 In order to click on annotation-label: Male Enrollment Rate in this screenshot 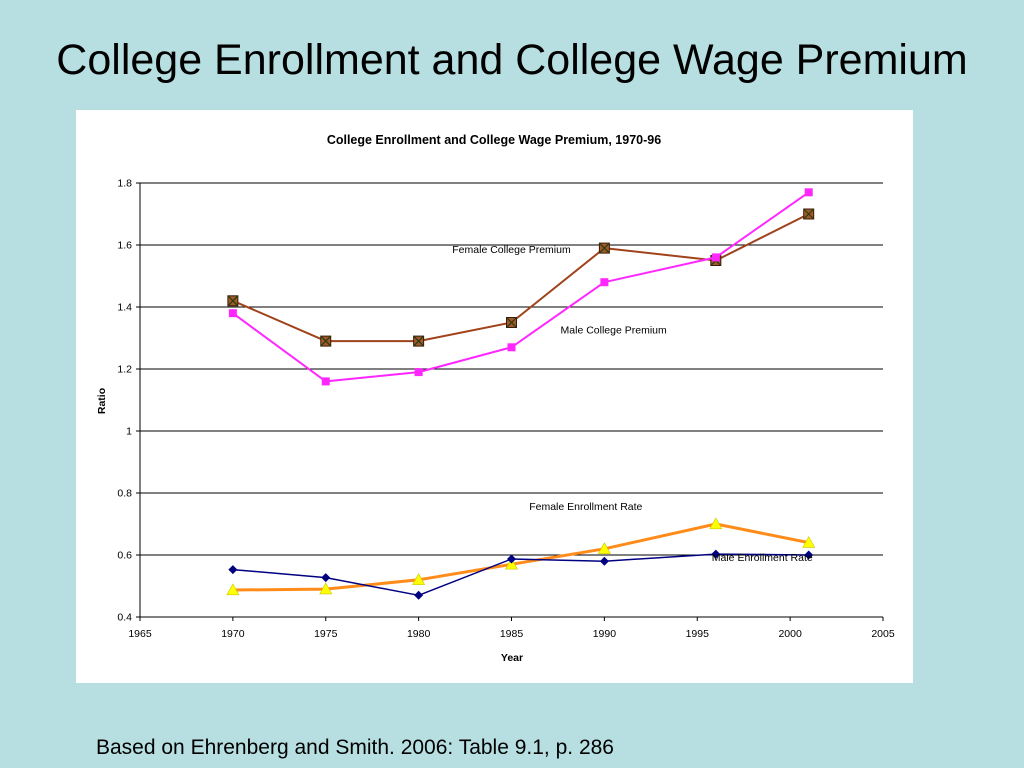, I will do `click(762, 558)`.